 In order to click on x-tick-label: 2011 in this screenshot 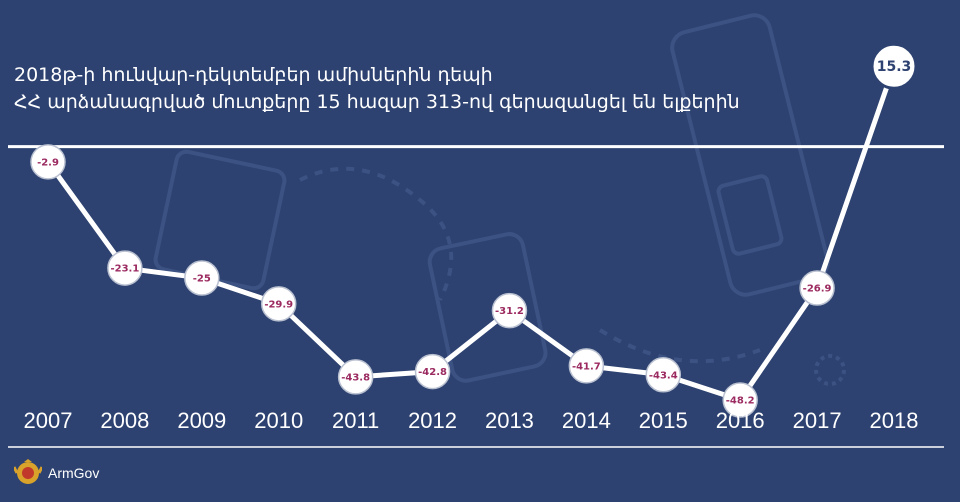, I will do `click(355, 420)`.